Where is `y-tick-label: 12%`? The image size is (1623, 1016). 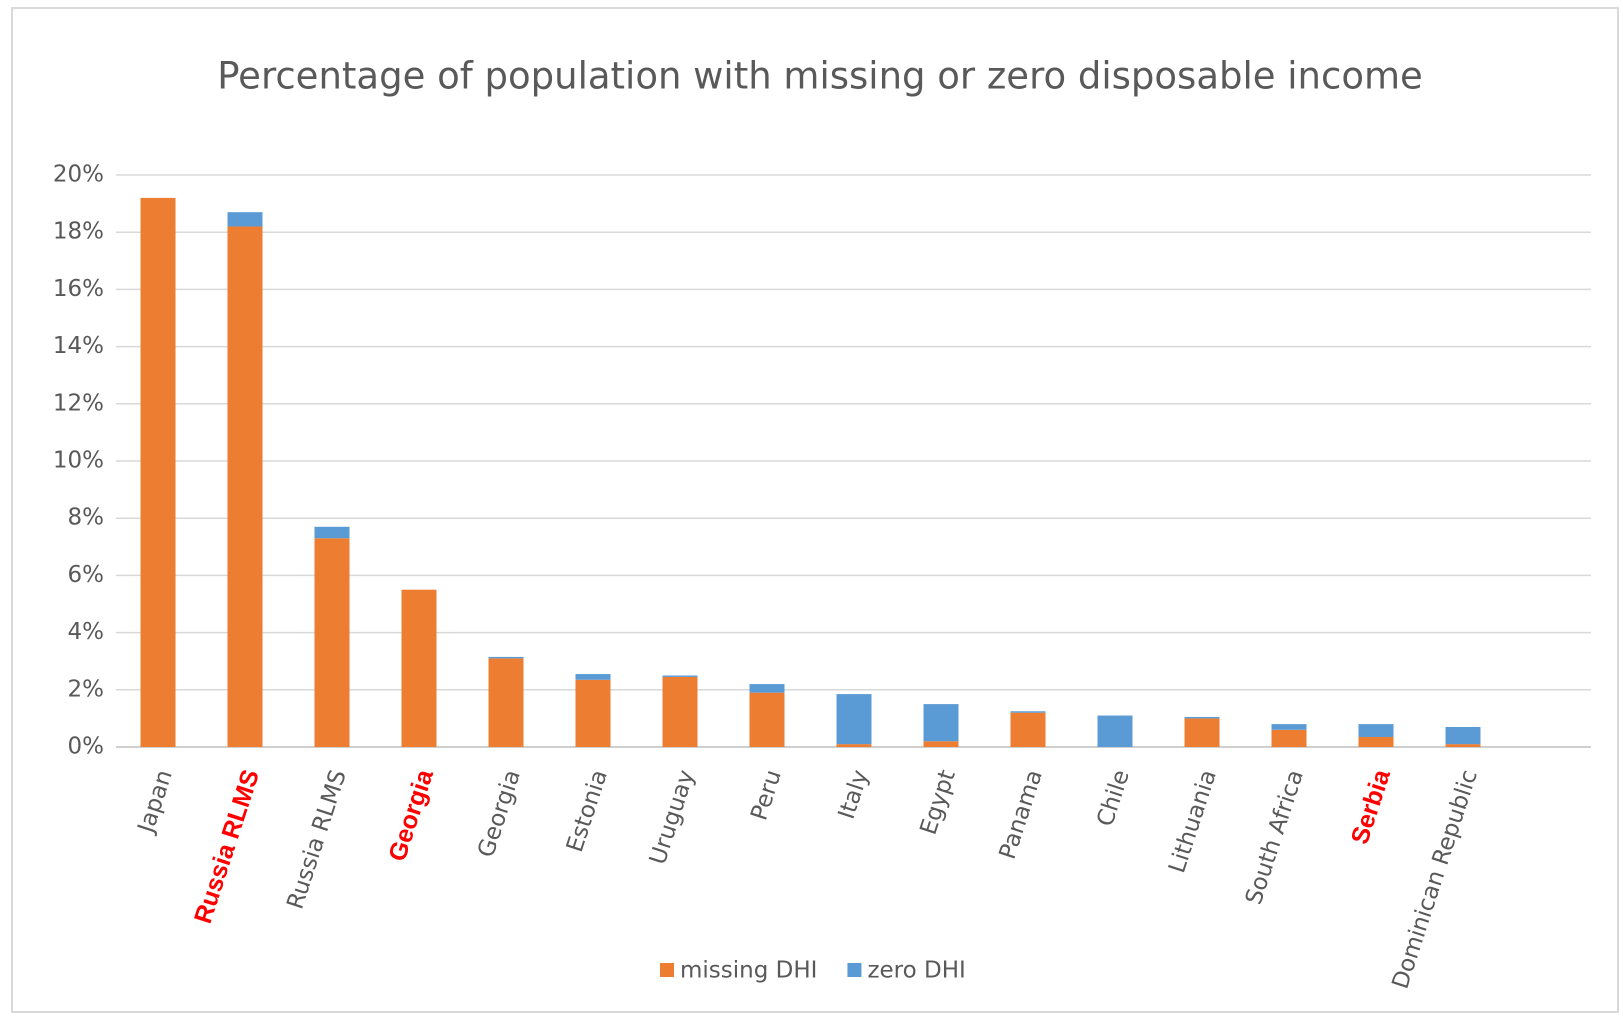
y-tick-label: 12% is located at coordinates (78, 403).